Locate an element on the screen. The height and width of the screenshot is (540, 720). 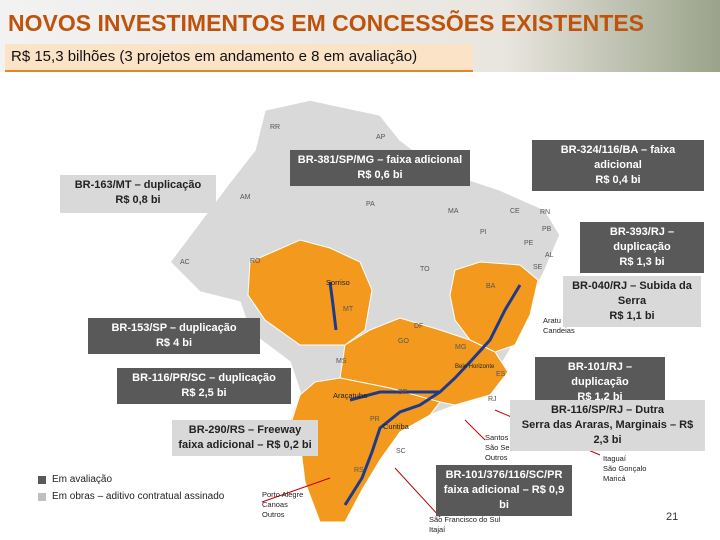
callout-line: R$ 0,4 bi is located at coordinates (618, 180).